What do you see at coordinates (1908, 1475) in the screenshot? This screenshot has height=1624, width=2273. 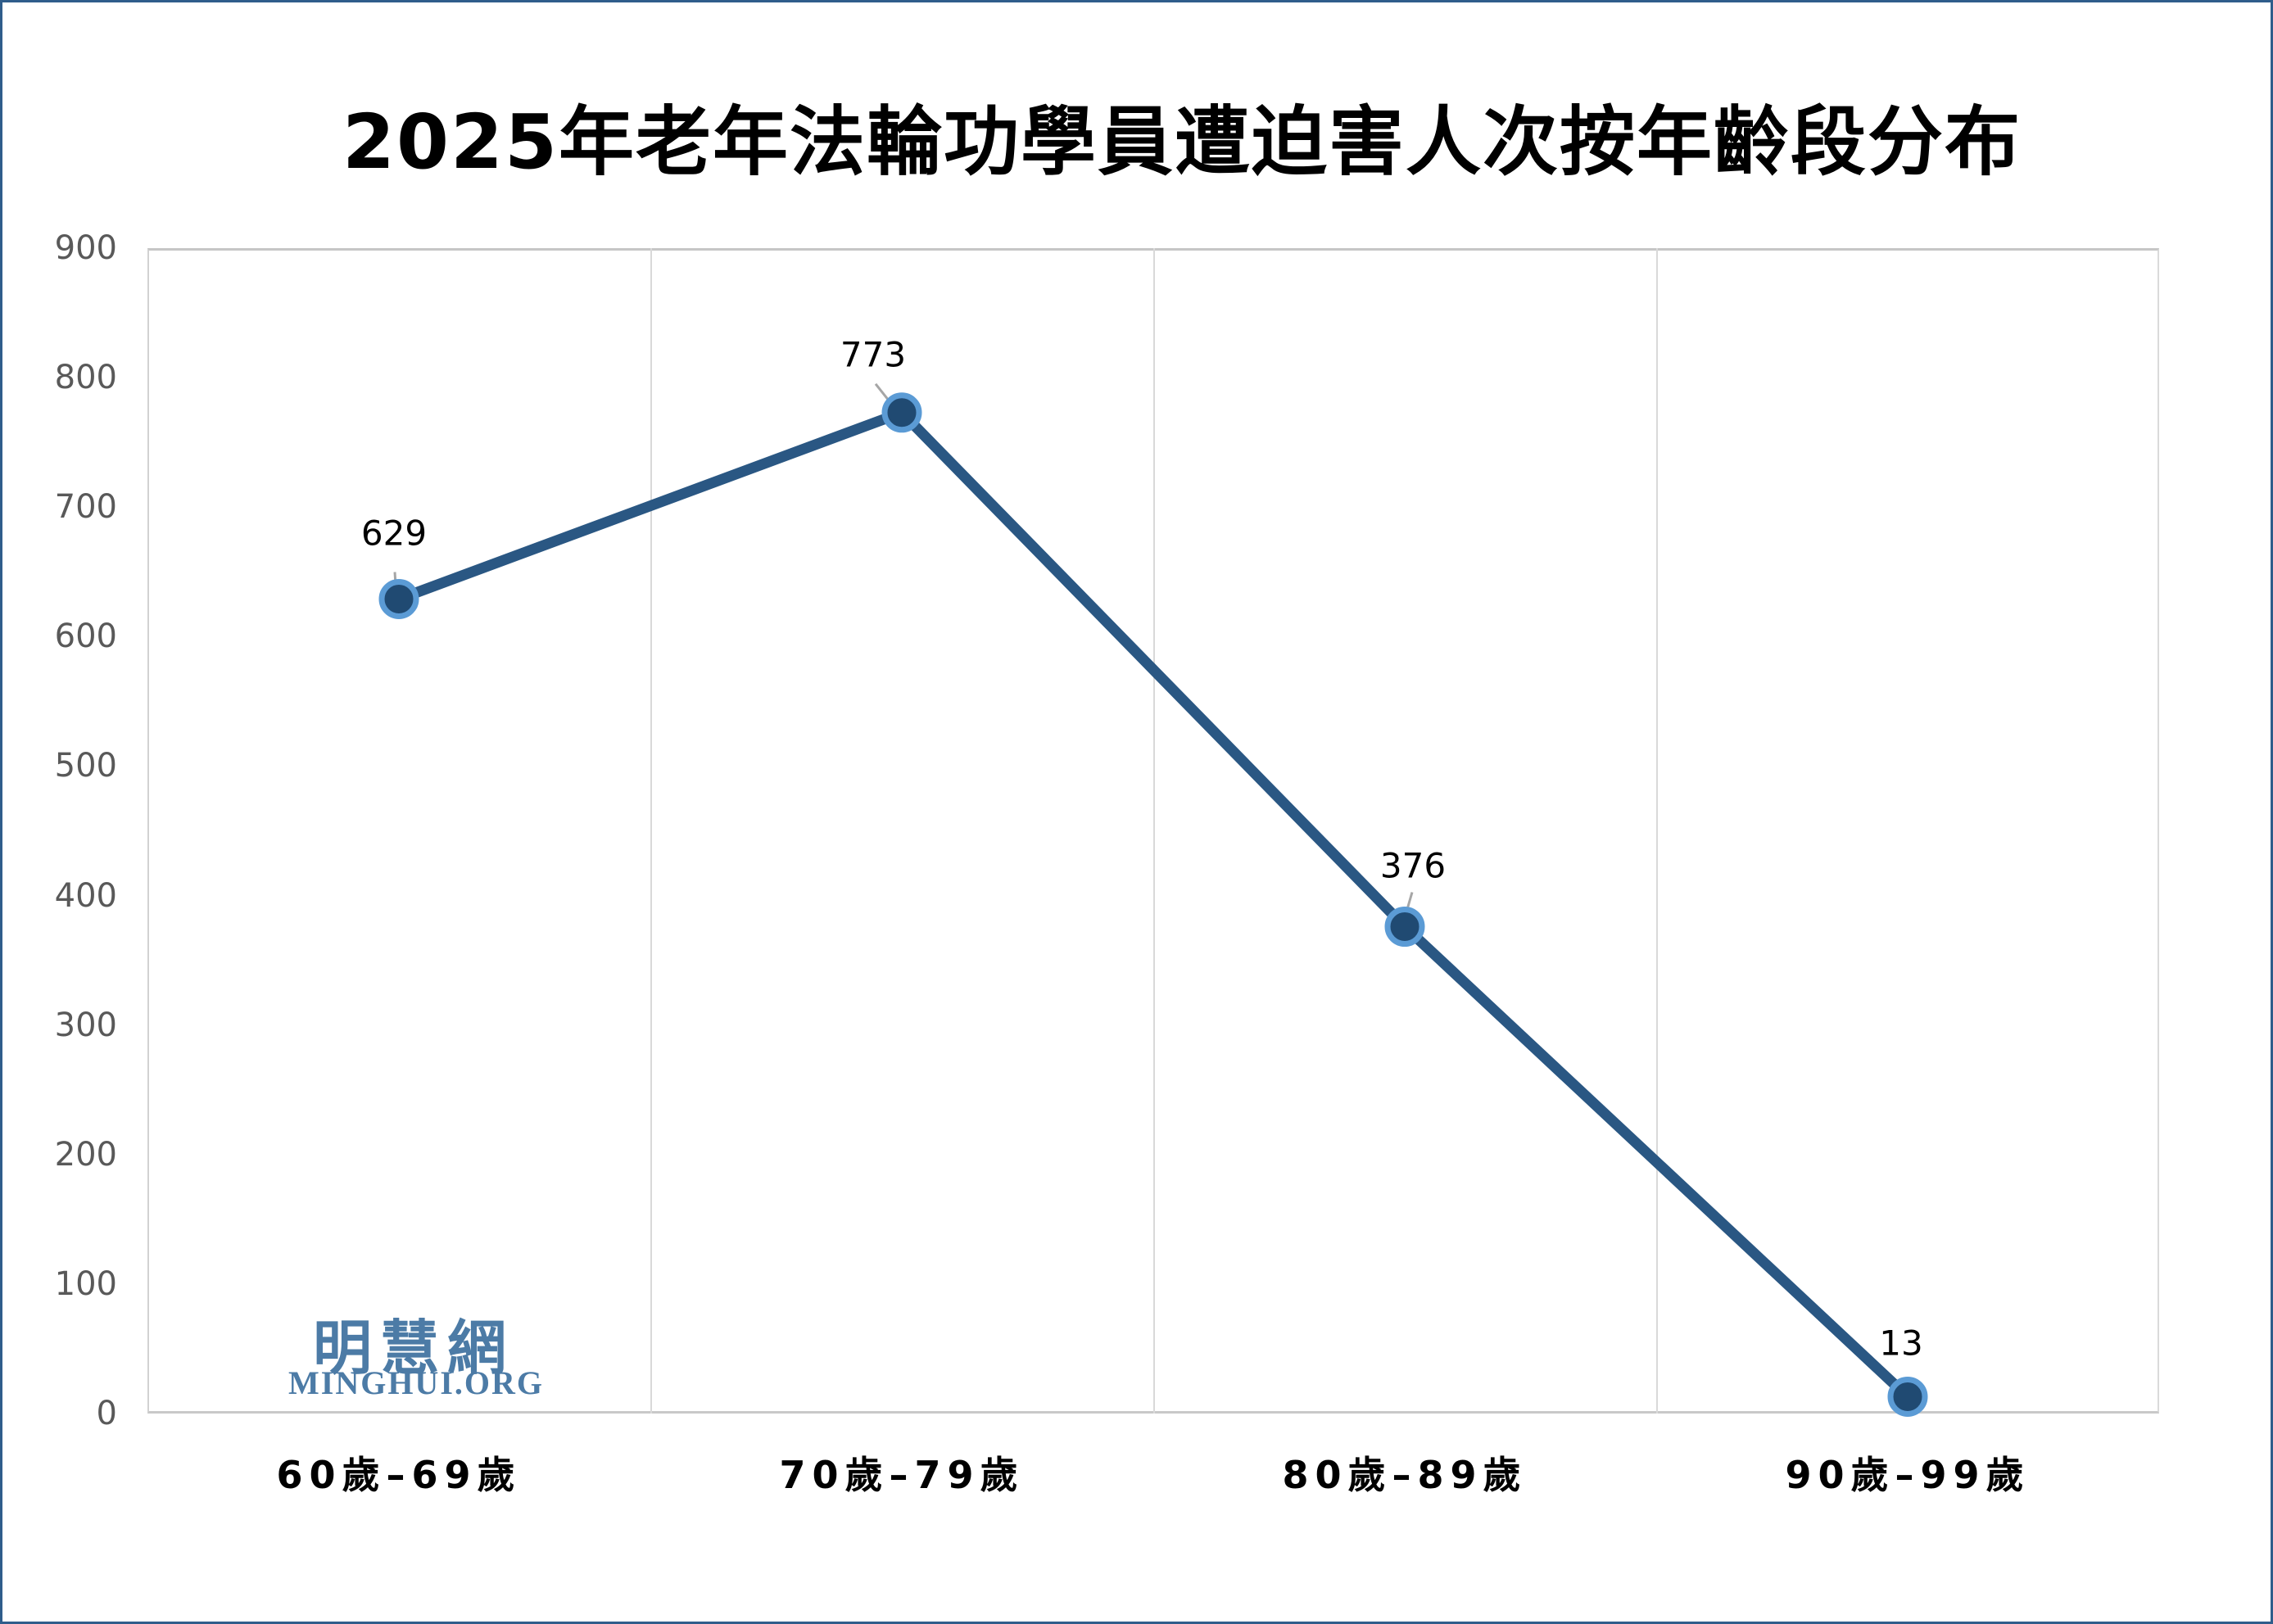 I see `x-axis-category-label: 90歲–99歲` at bounding box center [1908, 1475].